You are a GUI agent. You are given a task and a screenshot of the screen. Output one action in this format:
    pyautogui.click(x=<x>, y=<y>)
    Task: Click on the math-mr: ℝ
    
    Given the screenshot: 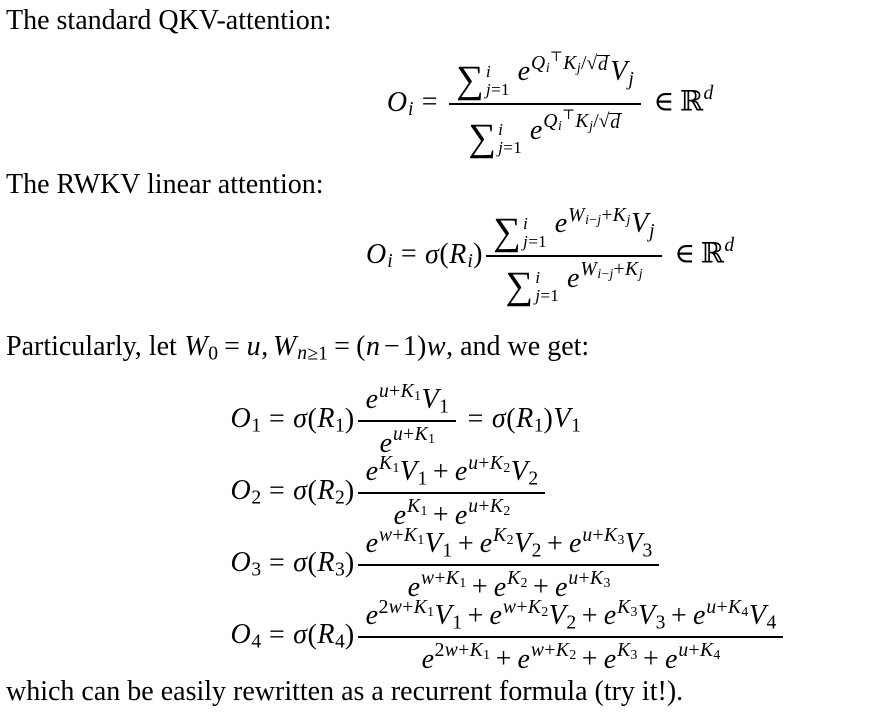 What is the action you would take?
    pyautogui.click(x=712, y=254)
    